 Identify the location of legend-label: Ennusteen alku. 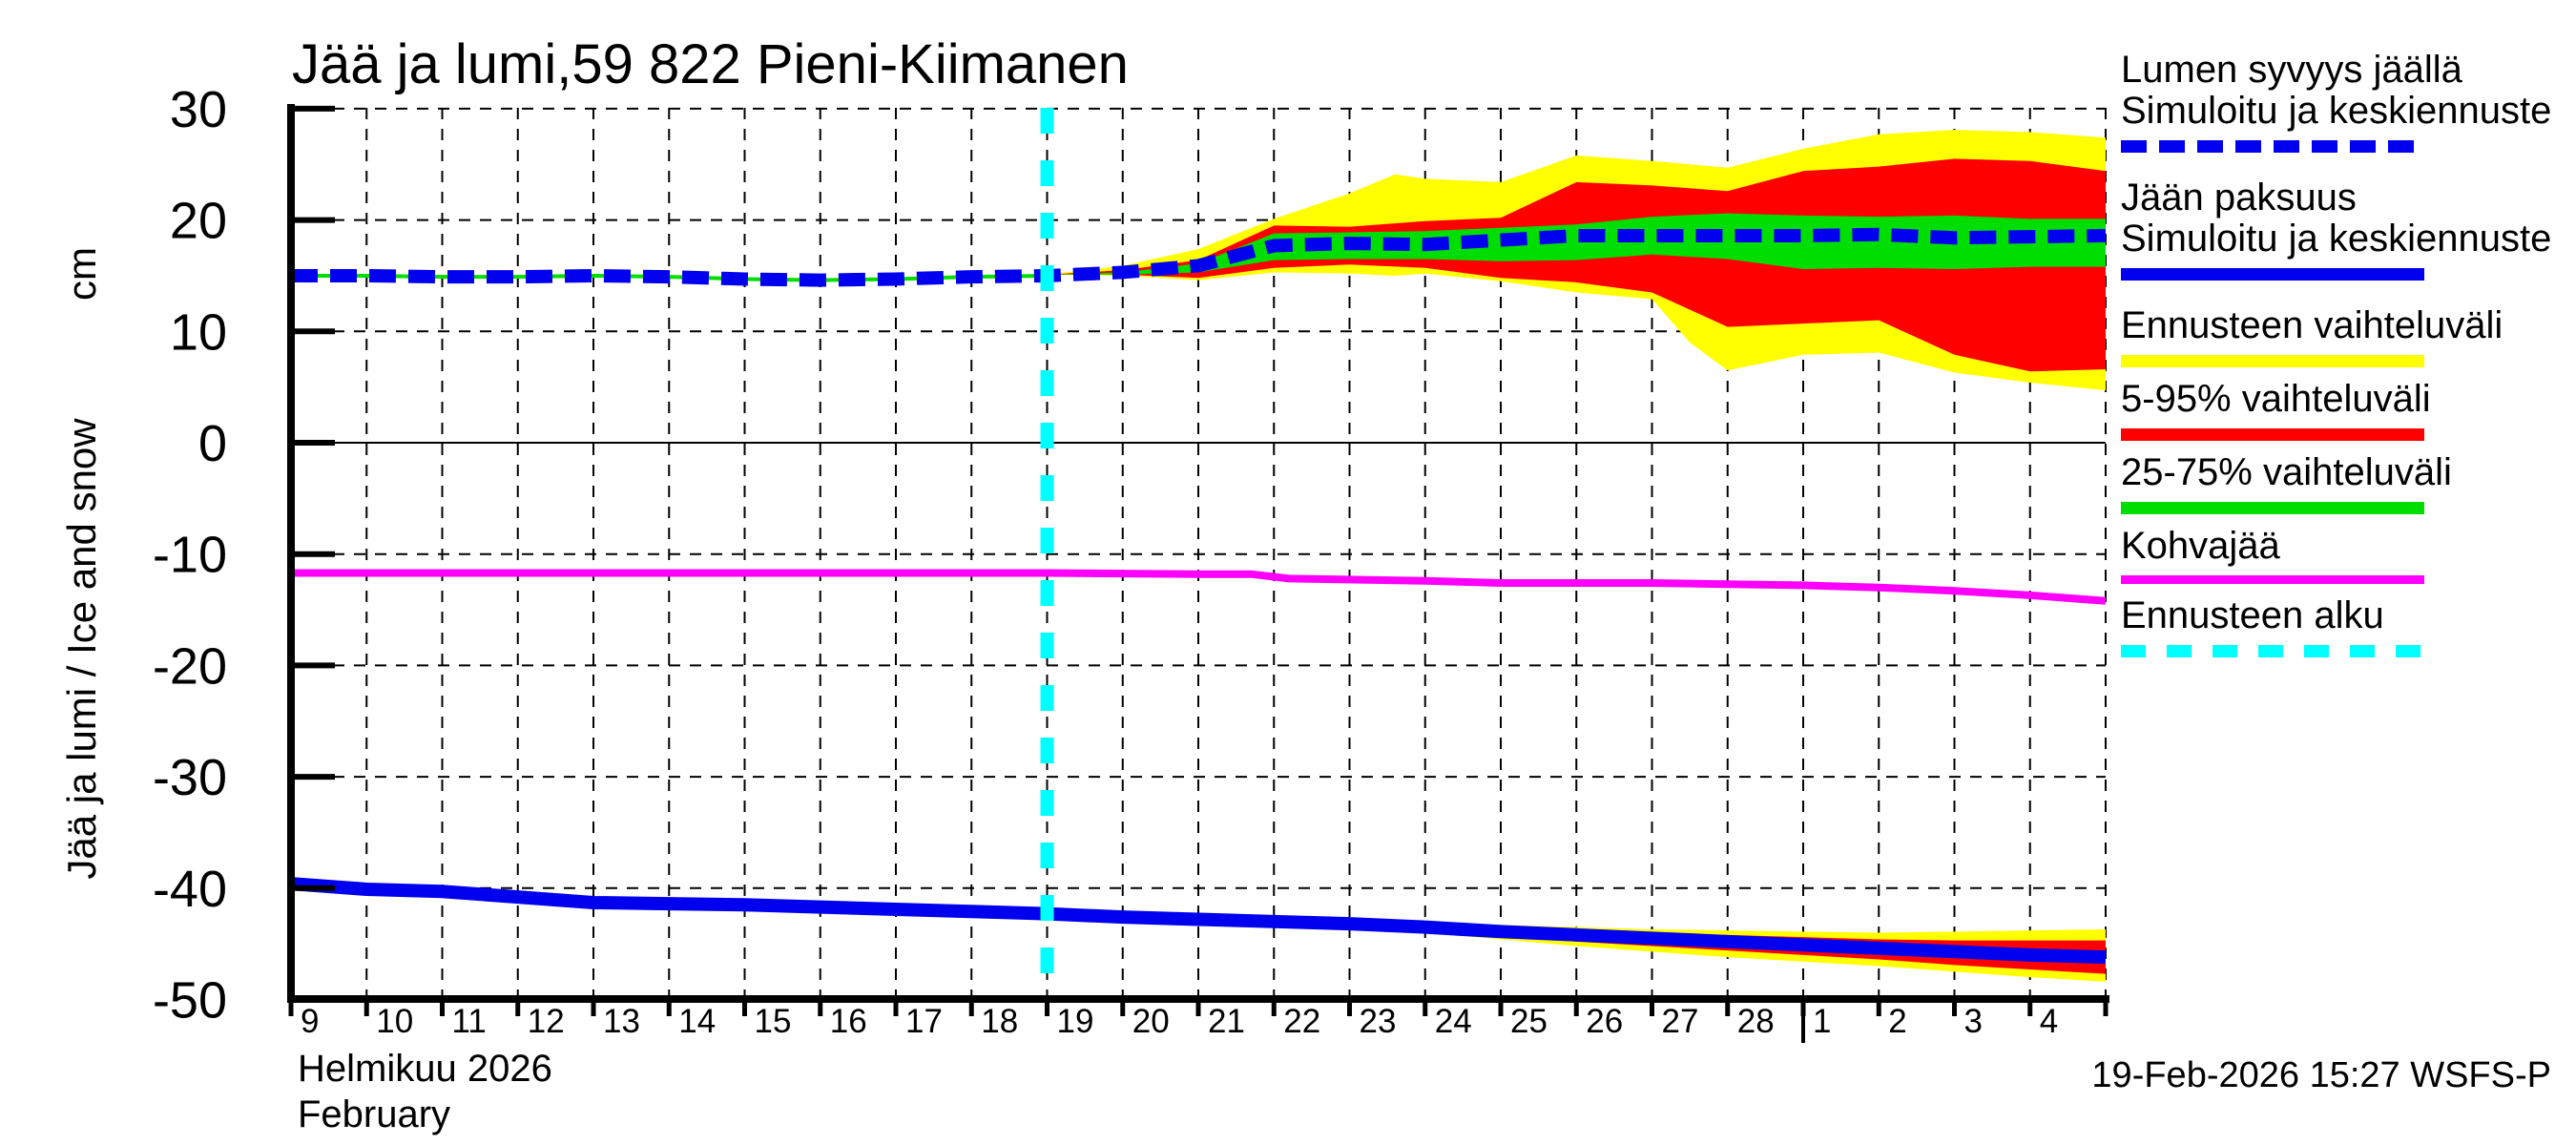
(2252, 615).